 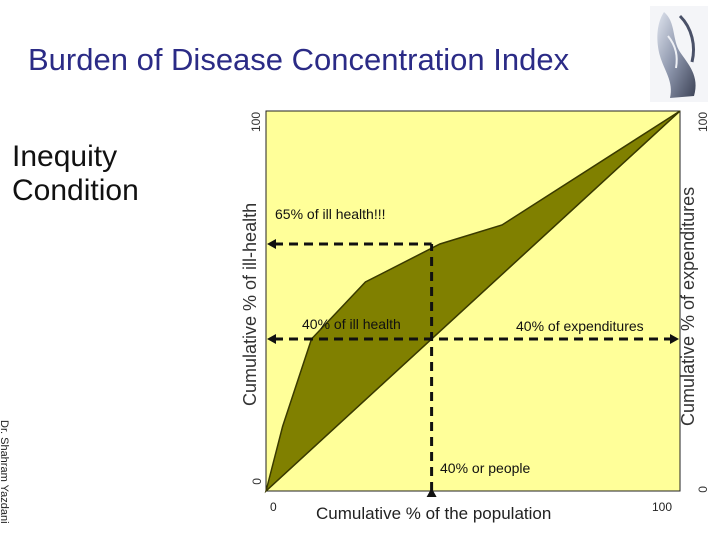 What do you see at coordinates (351, 324) in the screenshot?
I see `annotation-40-ill-health: 40% of ill health` at bounding box center [351, 324].